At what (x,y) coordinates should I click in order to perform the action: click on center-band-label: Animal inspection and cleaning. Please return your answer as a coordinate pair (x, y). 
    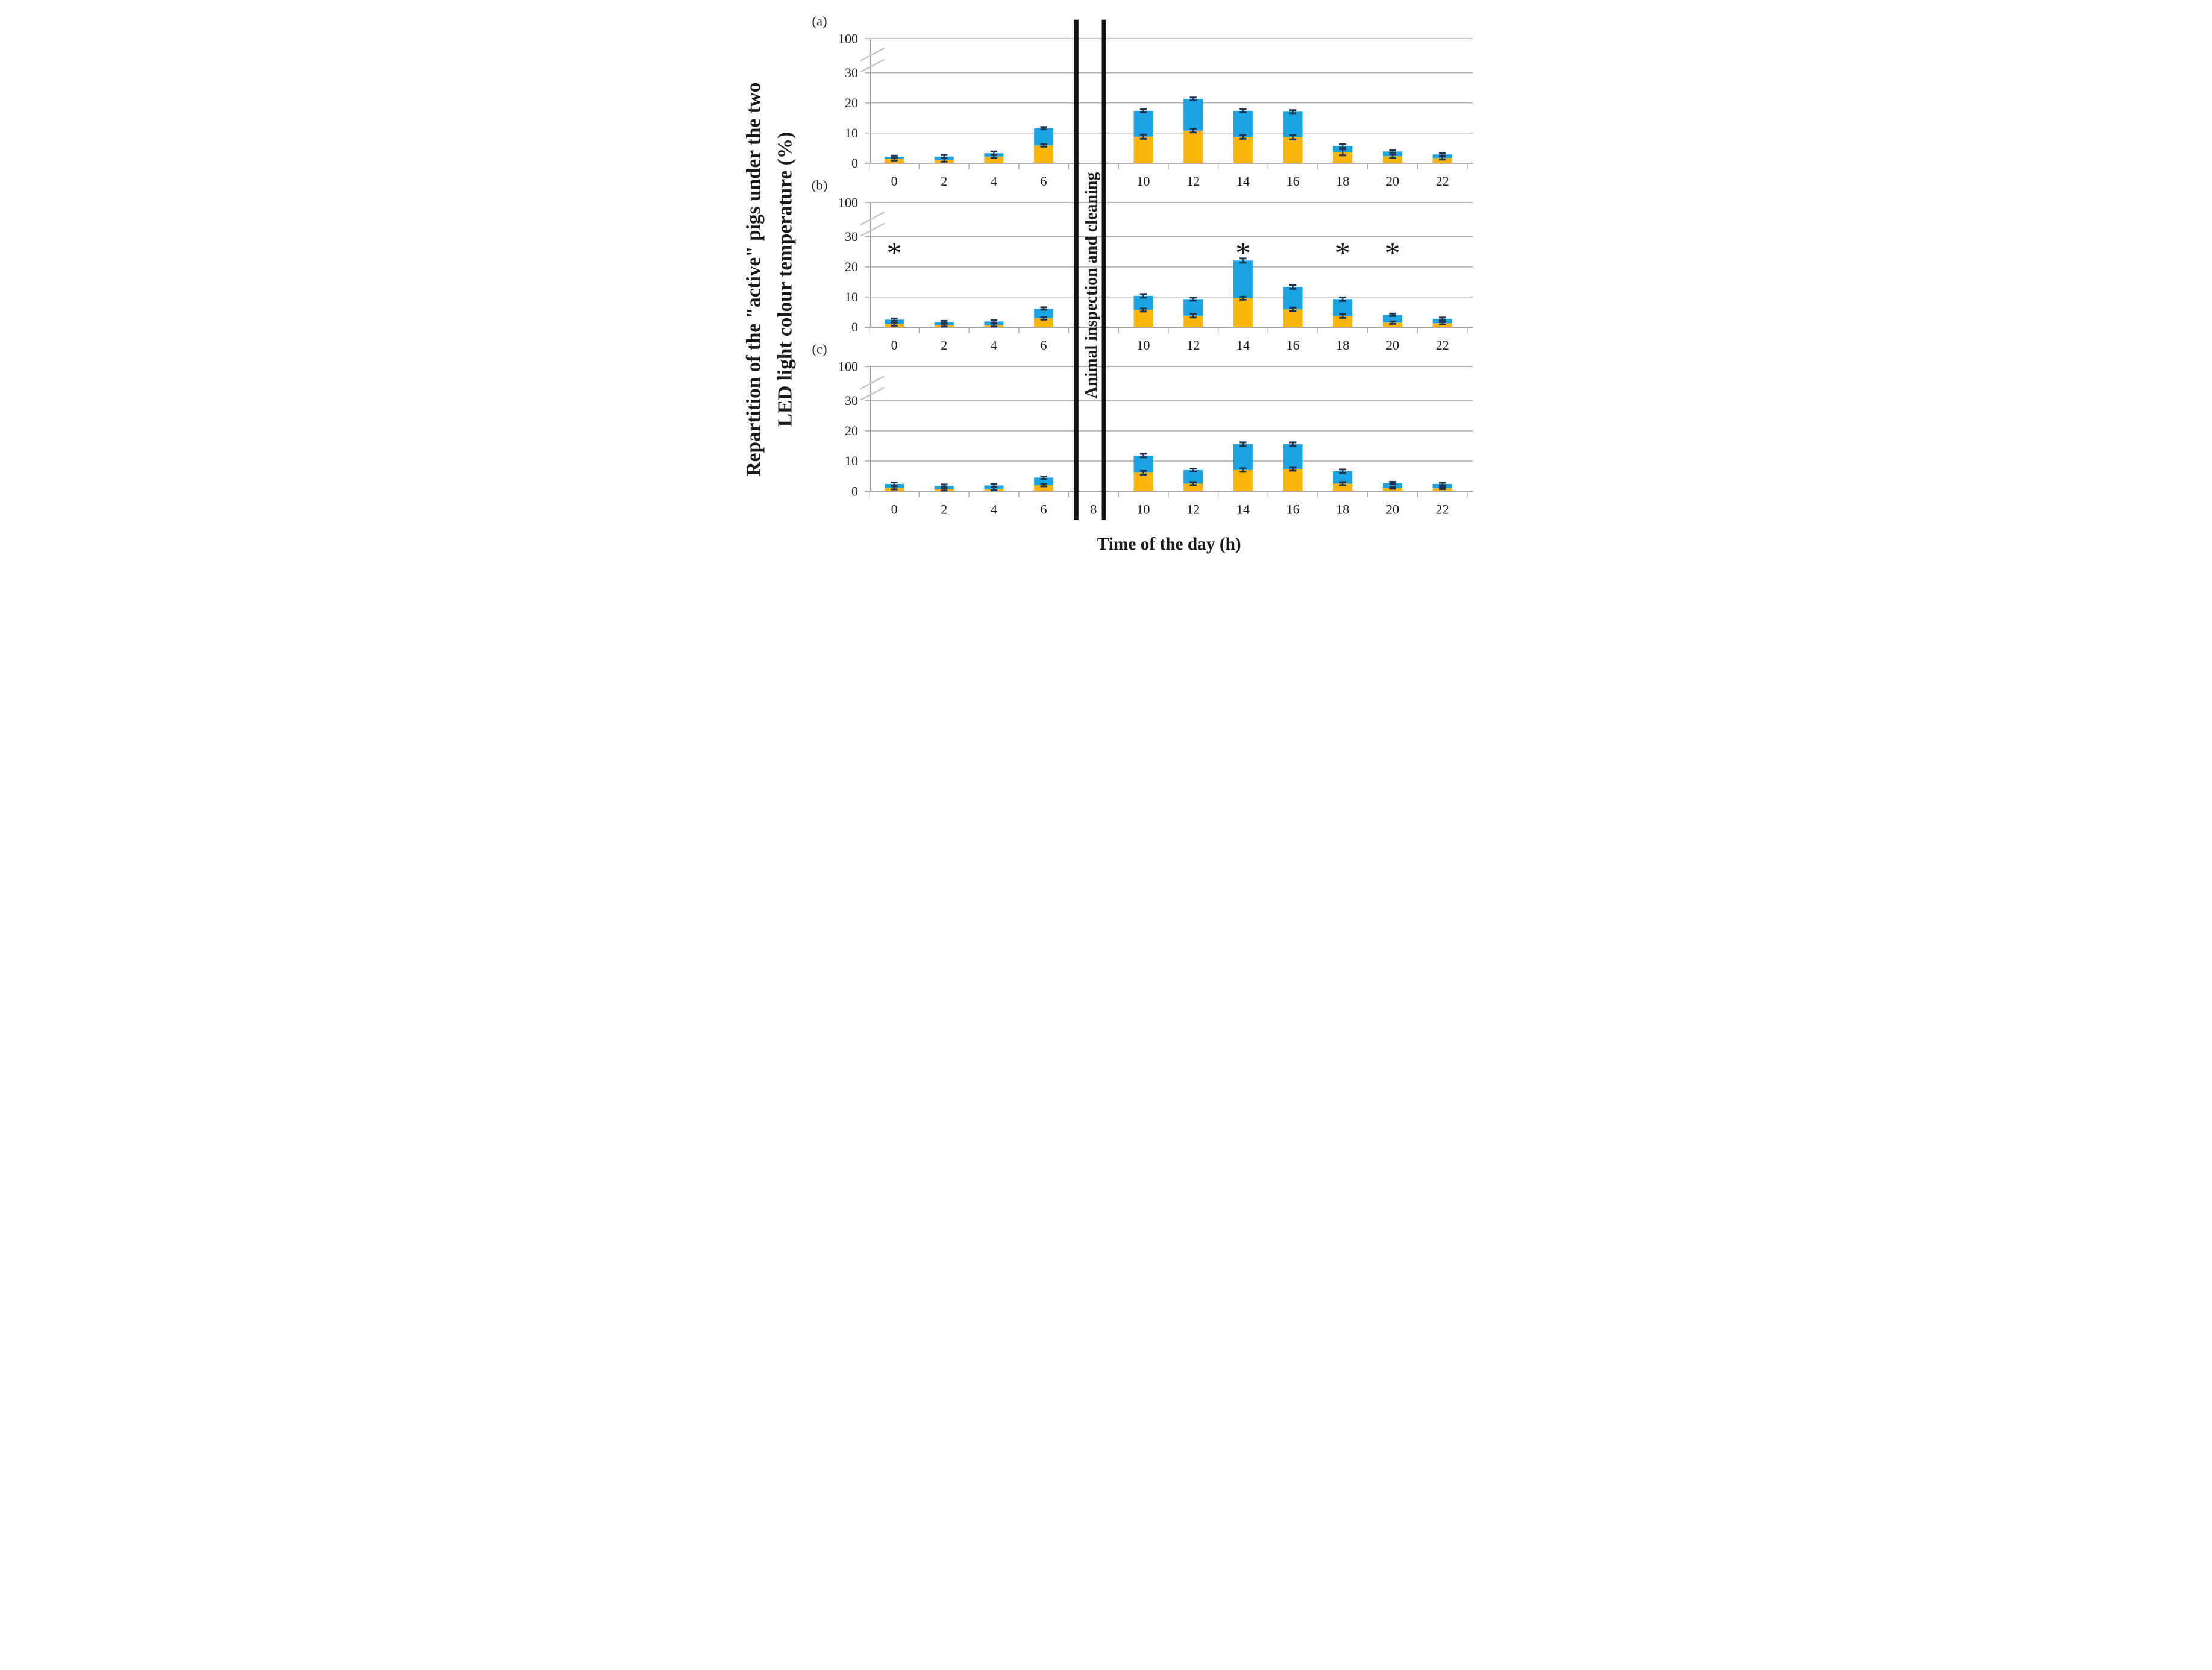
    Looking at the image, I should click on (1091, 285).